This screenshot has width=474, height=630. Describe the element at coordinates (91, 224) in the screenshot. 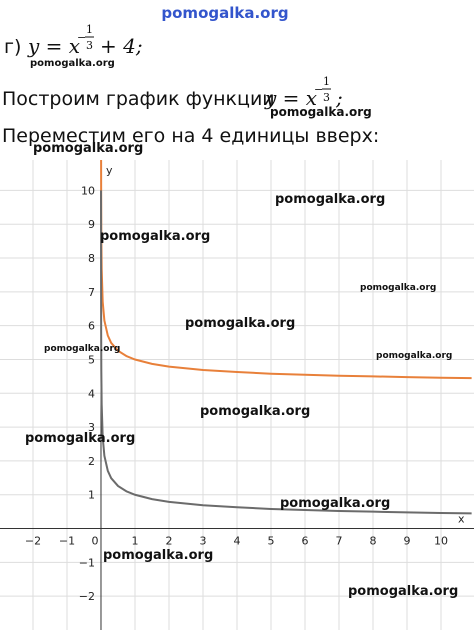

I see `y-tick-label: 9` at that location.